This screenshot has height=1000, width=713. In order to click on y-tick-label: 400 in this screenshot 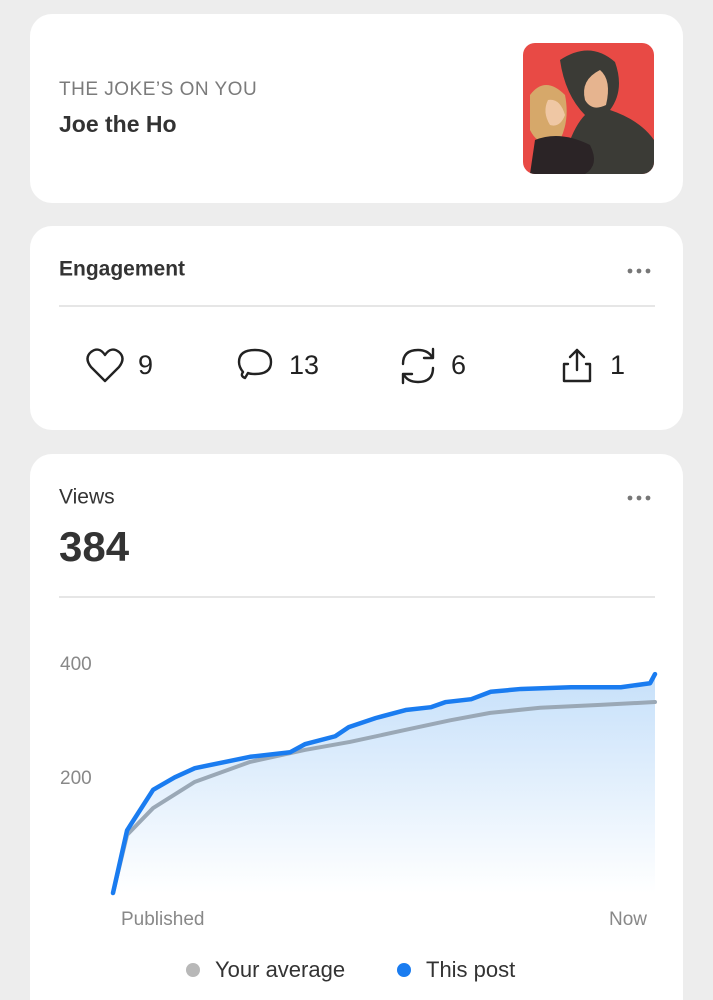, I will do `click(76, 664)`.